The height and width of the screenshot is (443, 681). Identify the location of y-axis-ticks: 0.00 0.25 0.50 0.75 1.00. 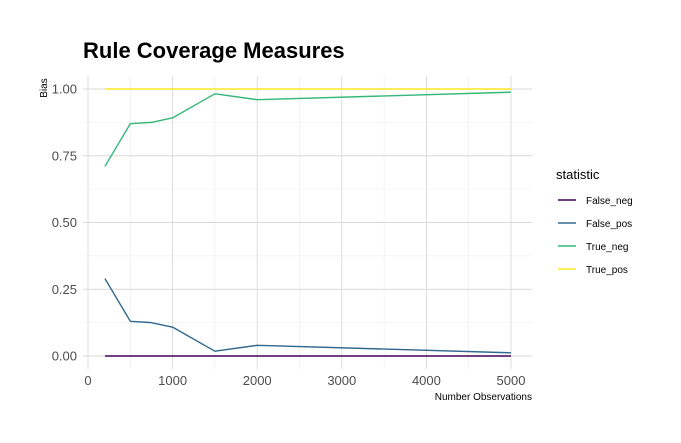
(64, 223).